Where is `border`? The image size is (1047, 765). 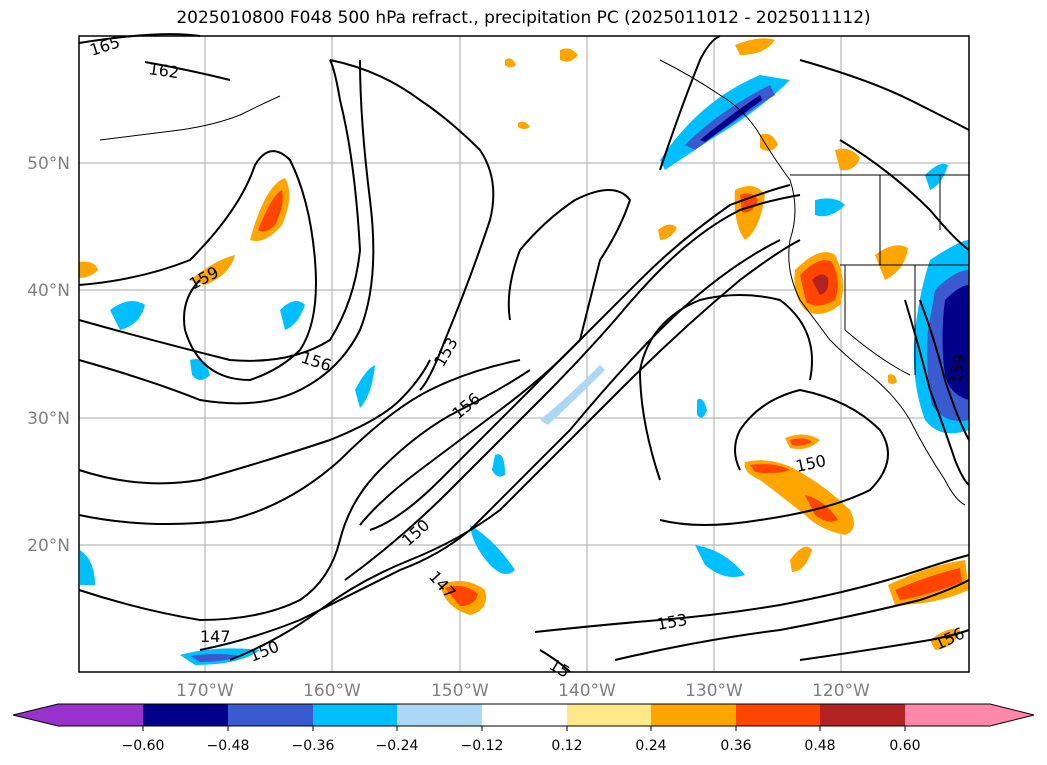 border is located at coordinates (877, 320).